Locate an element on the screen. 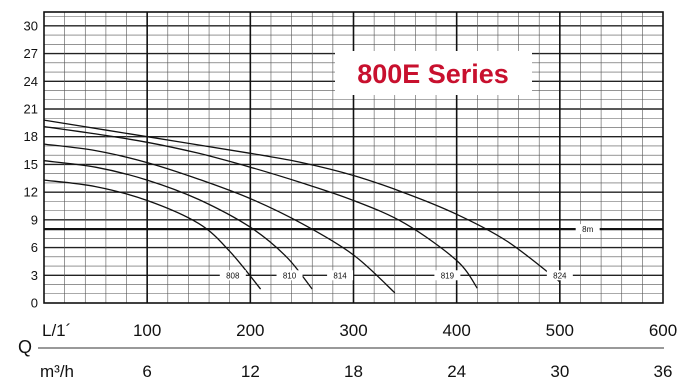 Image resolution: width=680 pixels, height=383 pixels. y-tick-label: 15 is located at coordinates (31, 164).